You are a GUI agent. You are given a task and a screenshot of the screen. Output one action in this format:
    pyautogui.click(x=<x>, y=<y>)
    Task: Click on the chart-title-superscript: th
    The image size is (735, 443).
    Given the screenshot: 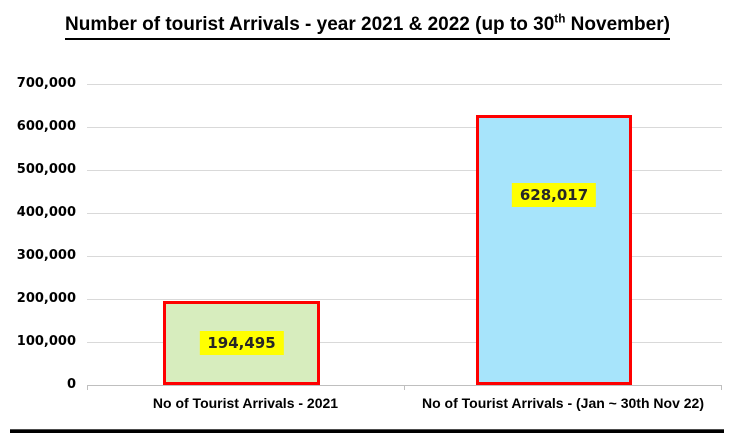 What is the action you would take?
    pyautogui.click(x=560, y=19)
    